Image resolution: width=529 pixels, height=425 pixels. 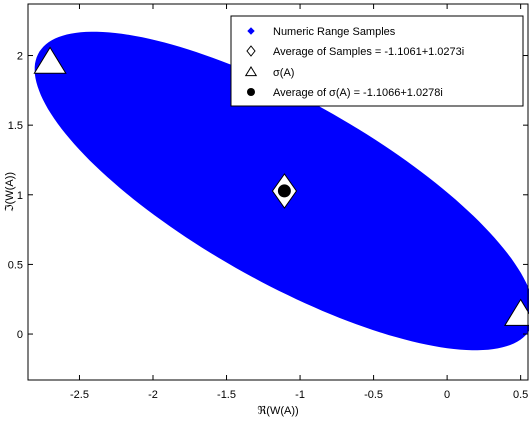 I want to click on legend-marker-sigma, so click(x=251, y=71).